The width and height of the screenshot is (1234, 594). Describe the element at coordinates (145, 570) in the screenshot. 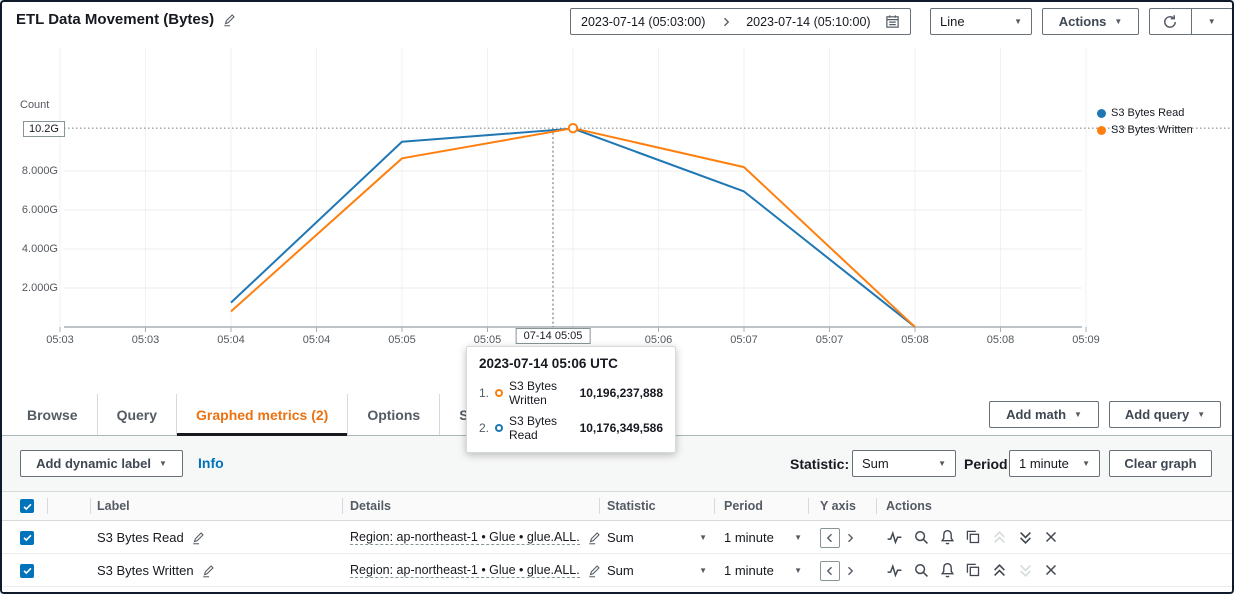

I see `metric-label: S3 Bytes Written` at that location.